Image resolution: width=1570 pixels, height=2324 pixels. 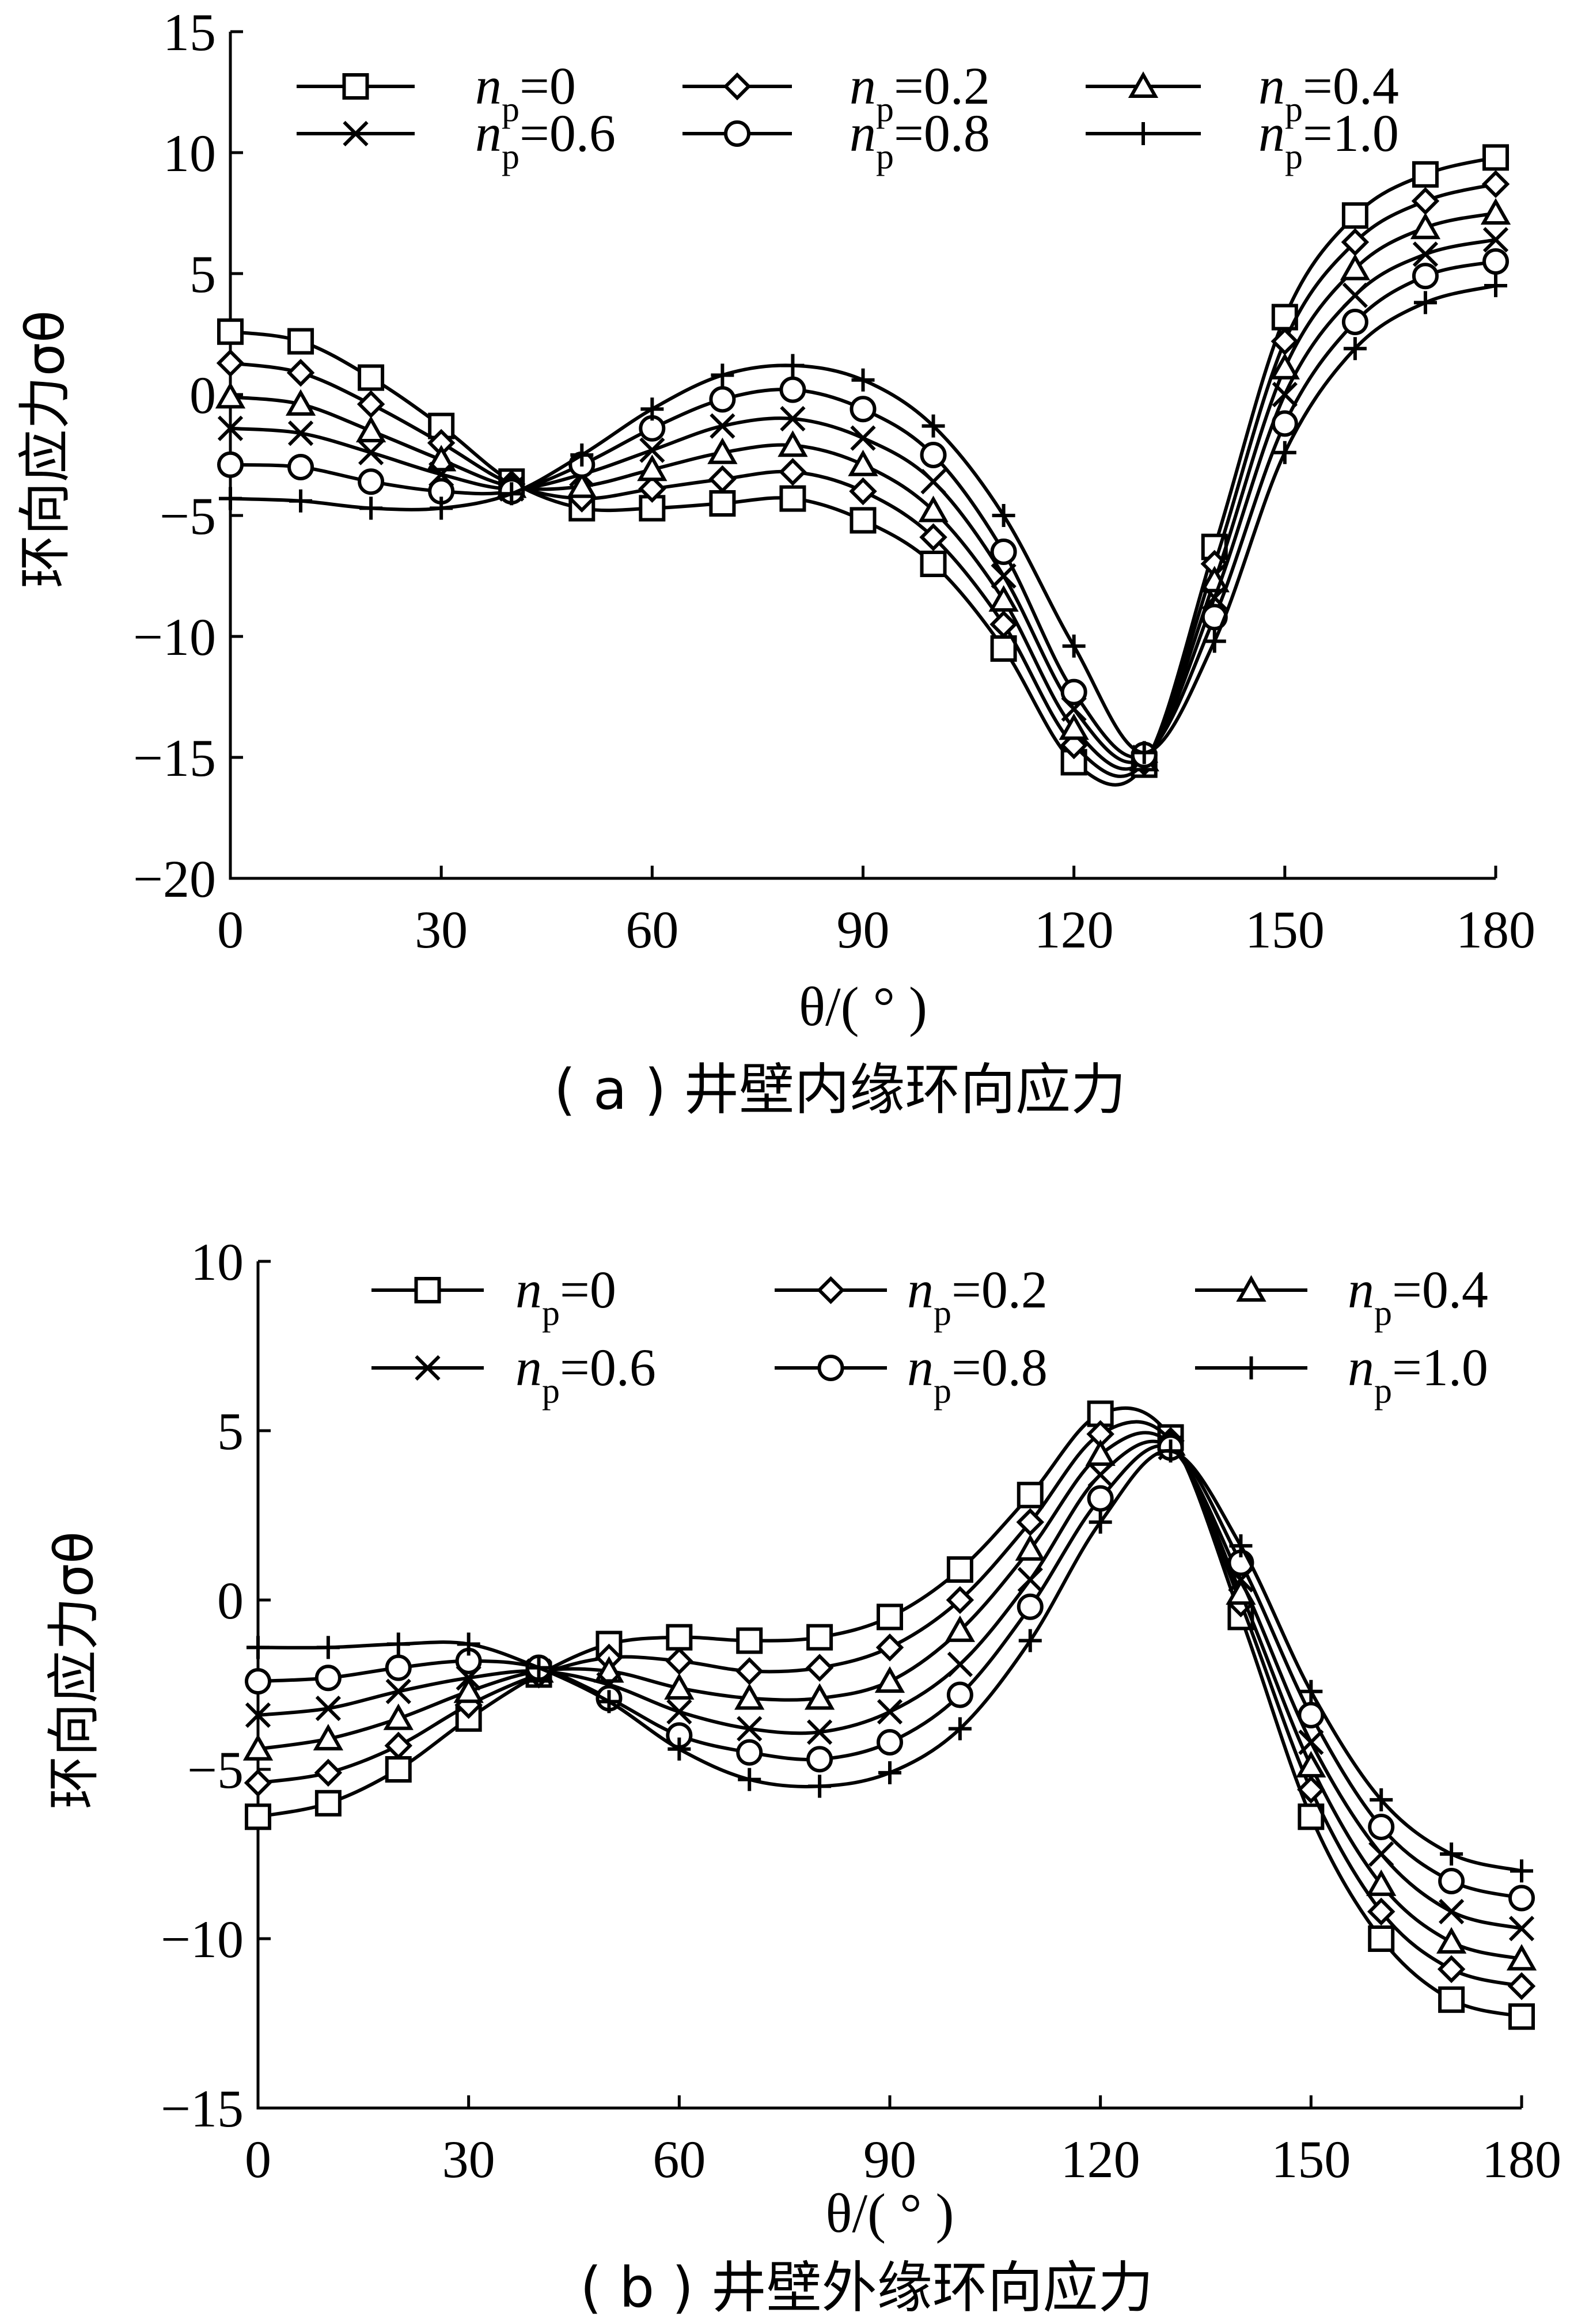 What do you see at coordinates (866, 2287) in the screenshot?
I see `panel-caption: ( b ) 井壁外缘环向应力` at bounding box center [866, 2287].